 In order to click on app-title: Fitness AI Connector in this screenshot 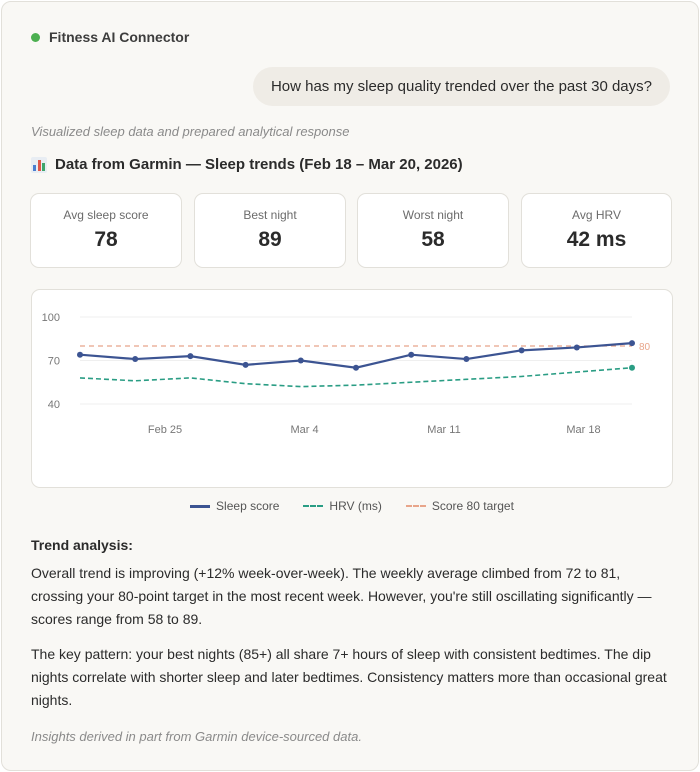, I will do `click(119, 37)`.